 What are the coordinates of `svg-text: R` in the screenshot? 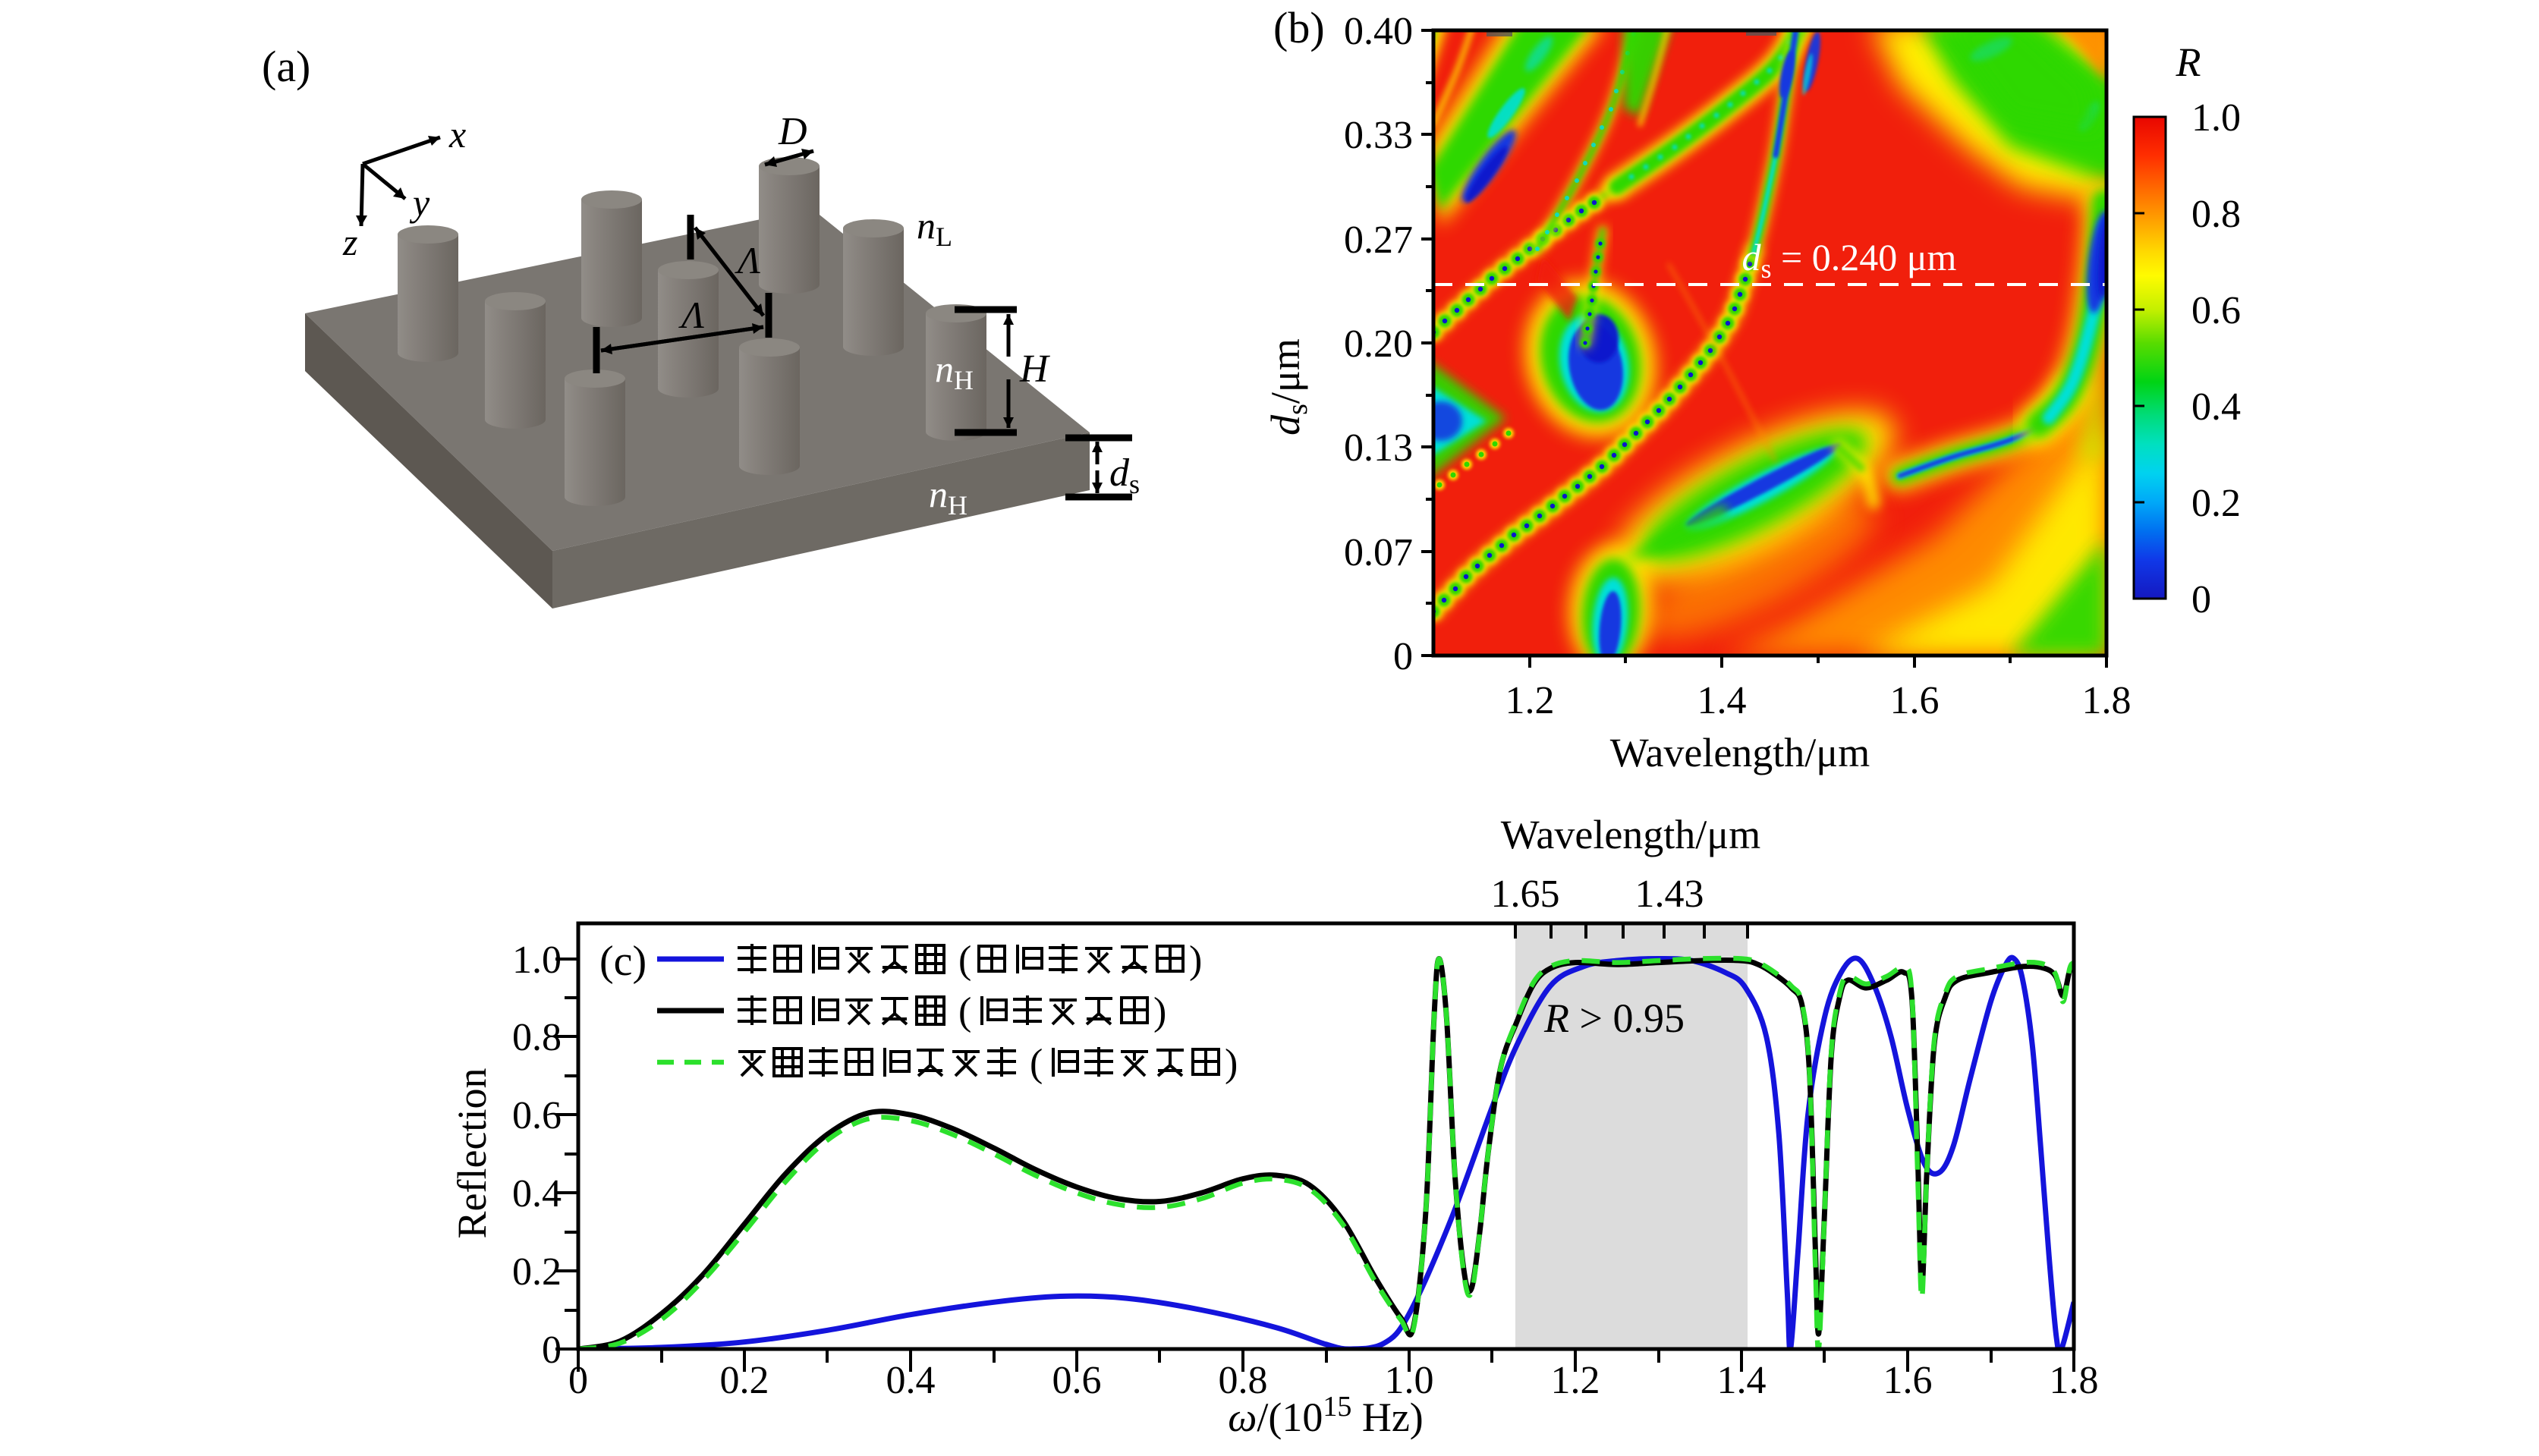 It's located at (2188, 62).